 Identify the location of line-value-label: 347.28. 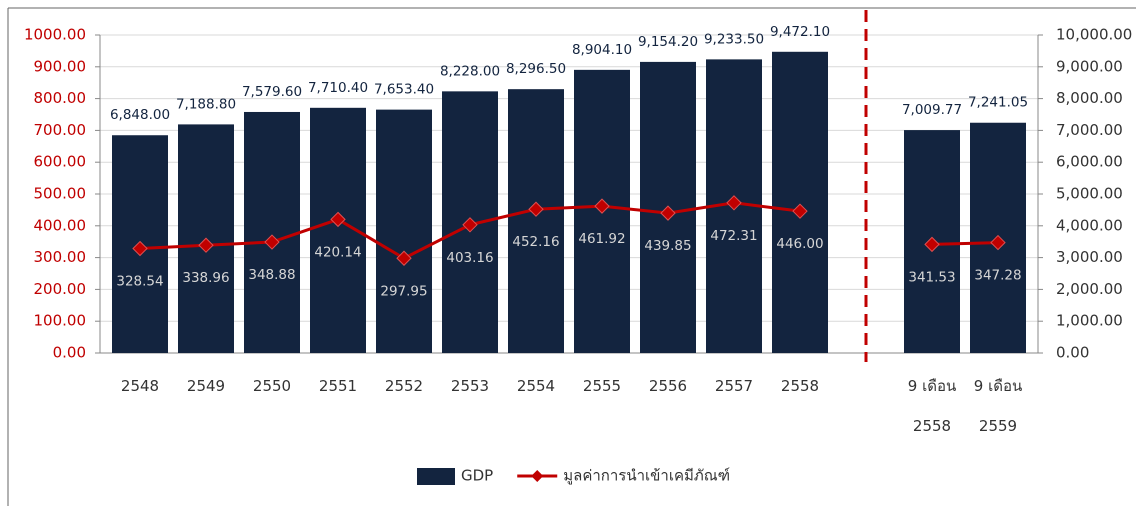
(997, 276).